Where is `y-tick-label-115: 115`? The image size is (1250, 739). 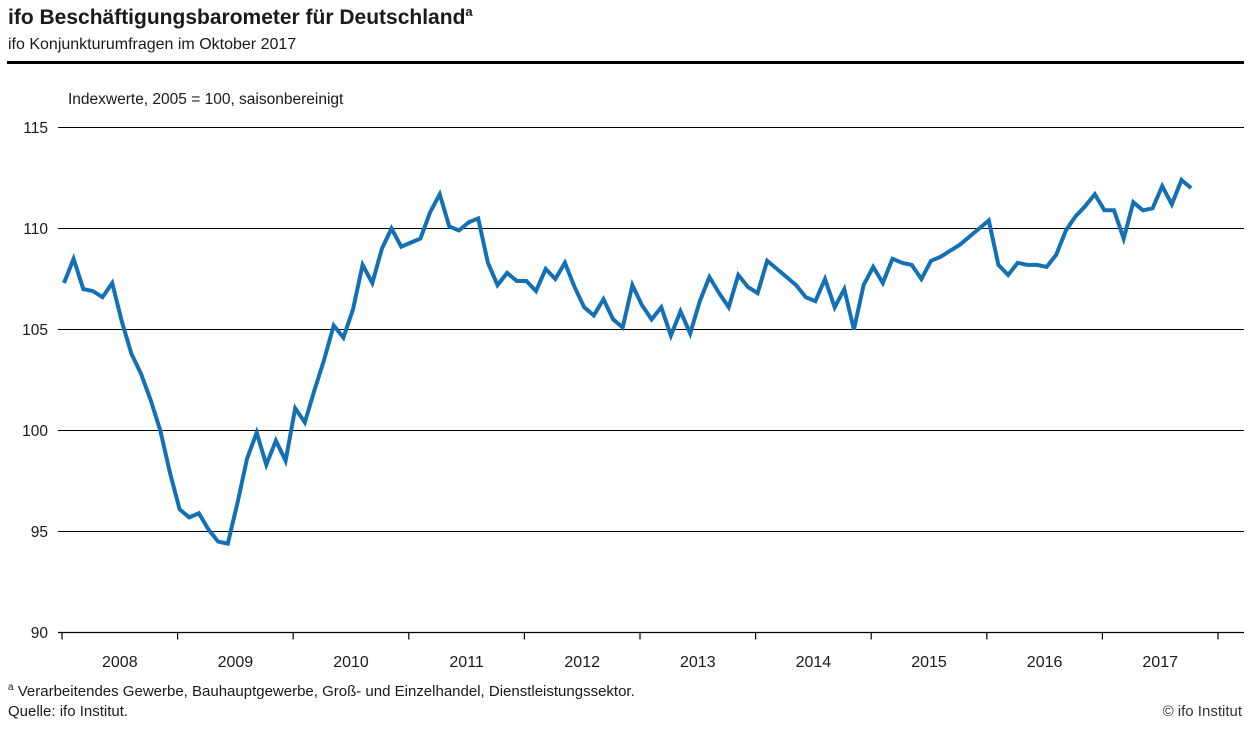
y-tick-label-115: 115 is located at coordinates (35, 128).